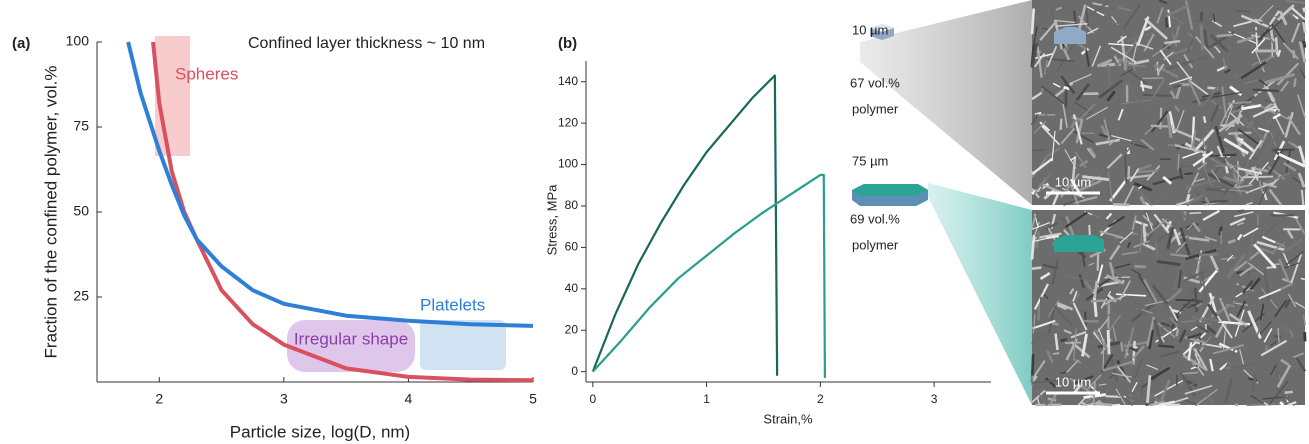 The width and height of the screenshot is (1309, 444). Describe the element at coordinates (875, 218) in the screenshot. I see `annotation: 69 vol.%` at that location.